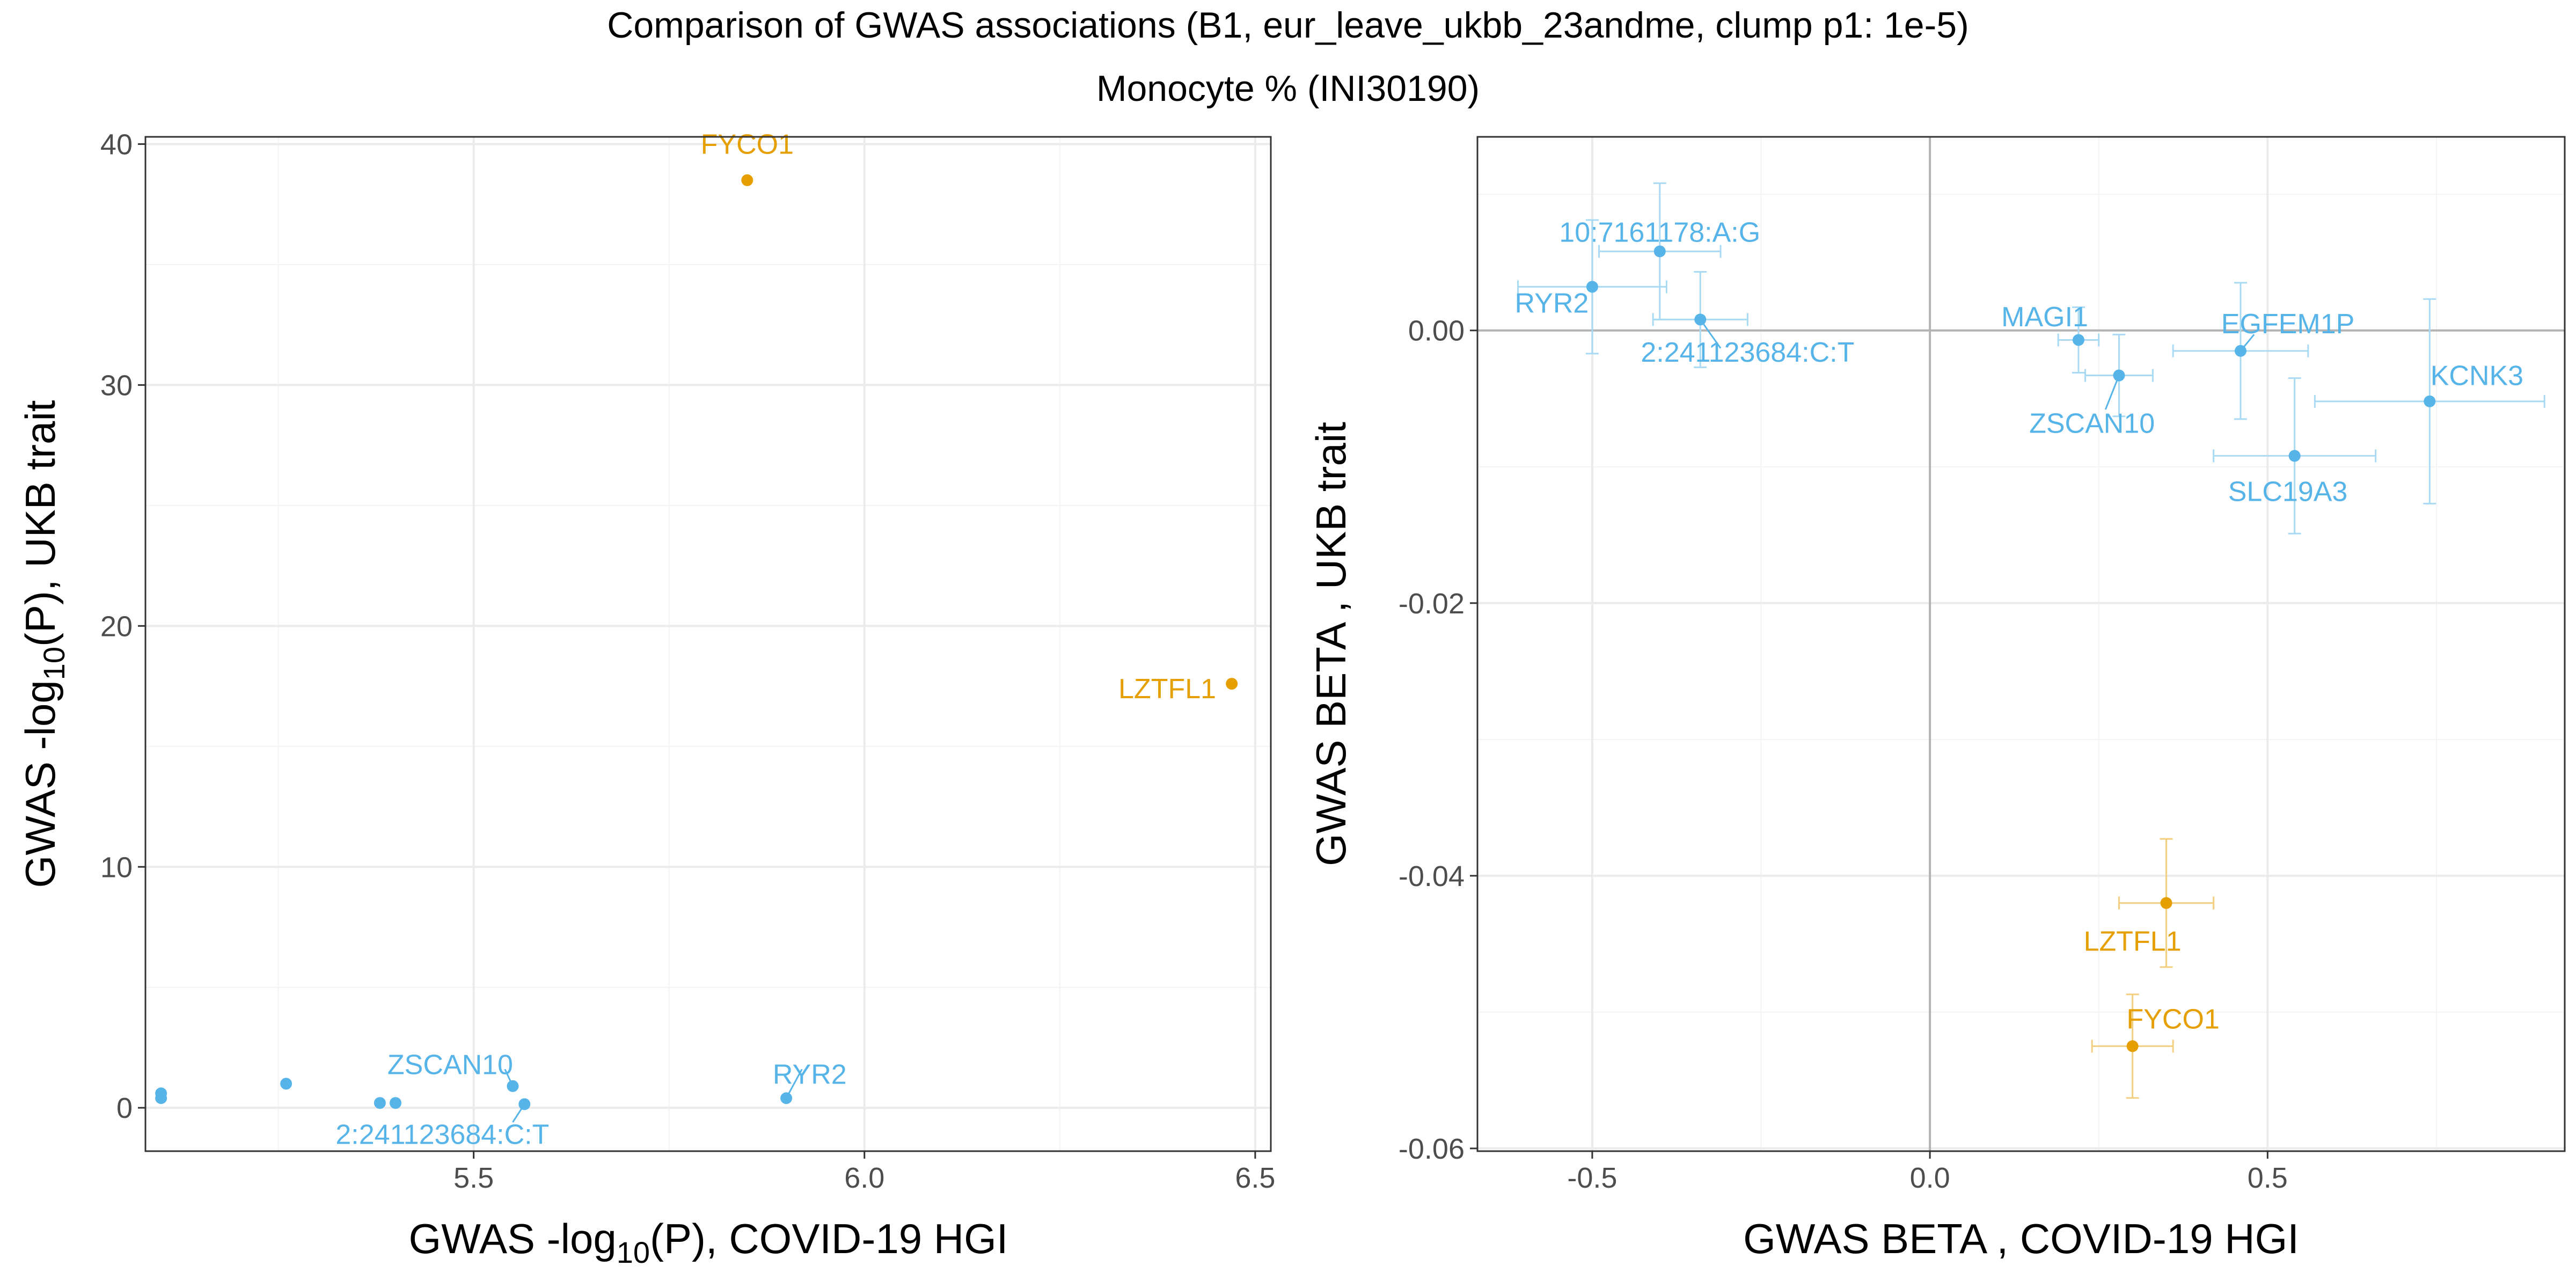 The image size is (2576, 1288). Describe the element at coordinates (1436, 331) in the screenshot. I see `y-tick-label: 0.00` at that location.